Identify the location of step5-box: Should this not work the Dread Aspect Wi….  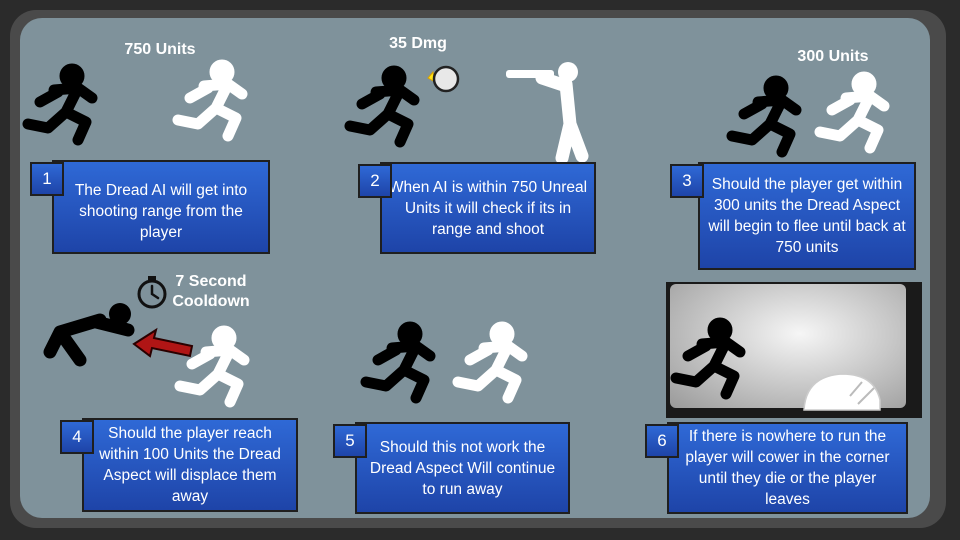
(462, 468).